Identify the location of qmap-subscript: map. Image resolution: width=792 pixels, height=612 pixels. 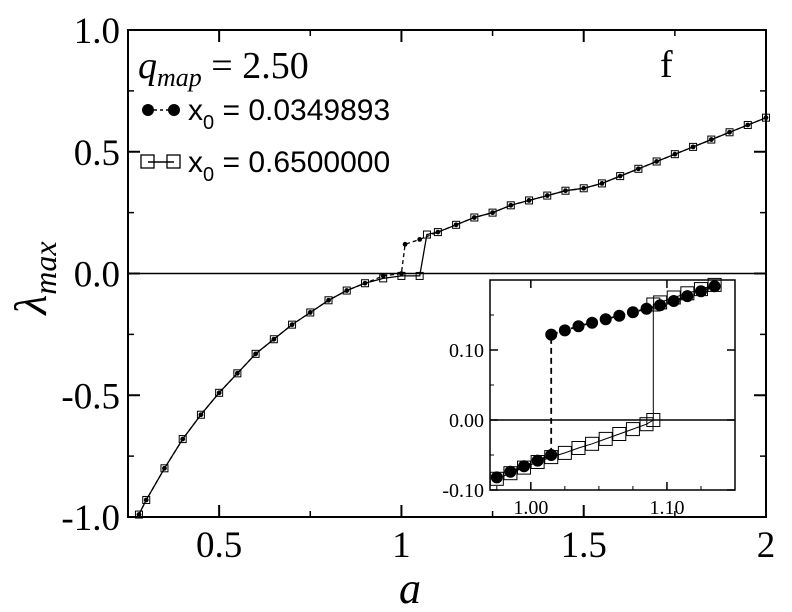
(179, 77).